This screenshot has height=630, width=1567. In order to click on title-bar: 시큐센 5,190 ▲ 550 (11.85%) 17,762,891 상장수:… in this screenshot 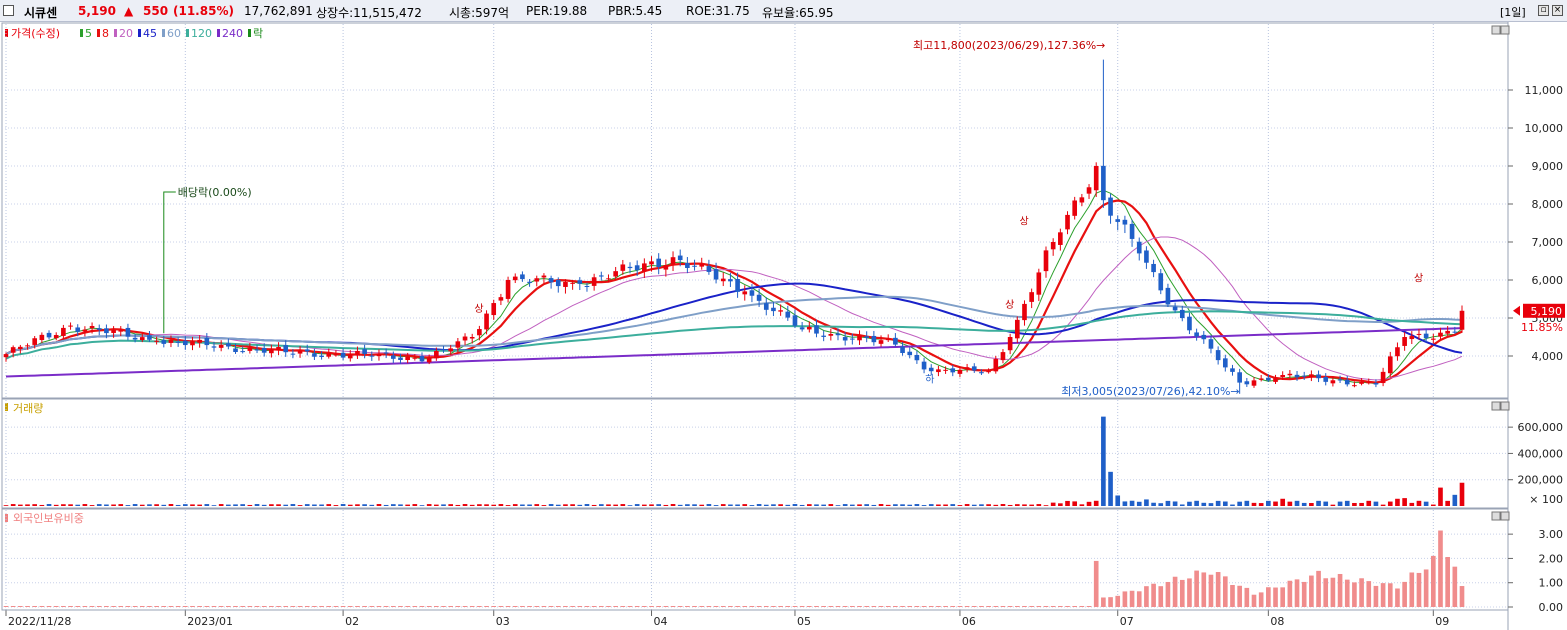, I will do `click(783, 11)`.